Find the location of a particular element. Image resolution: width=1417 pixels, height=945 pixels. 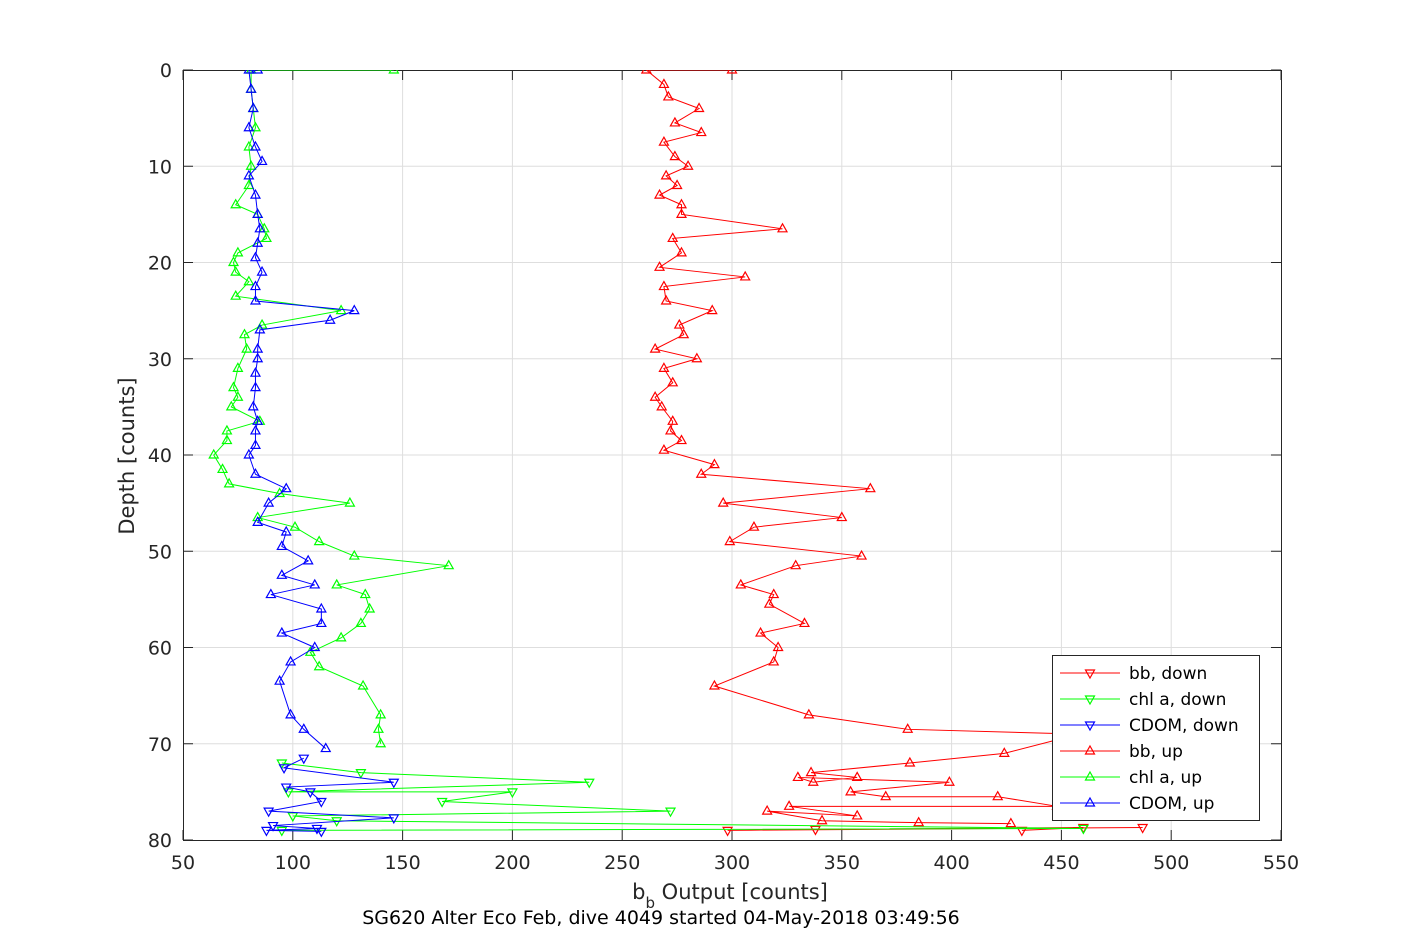

y-tick-label: 60 is located at coordinates (160, 649).